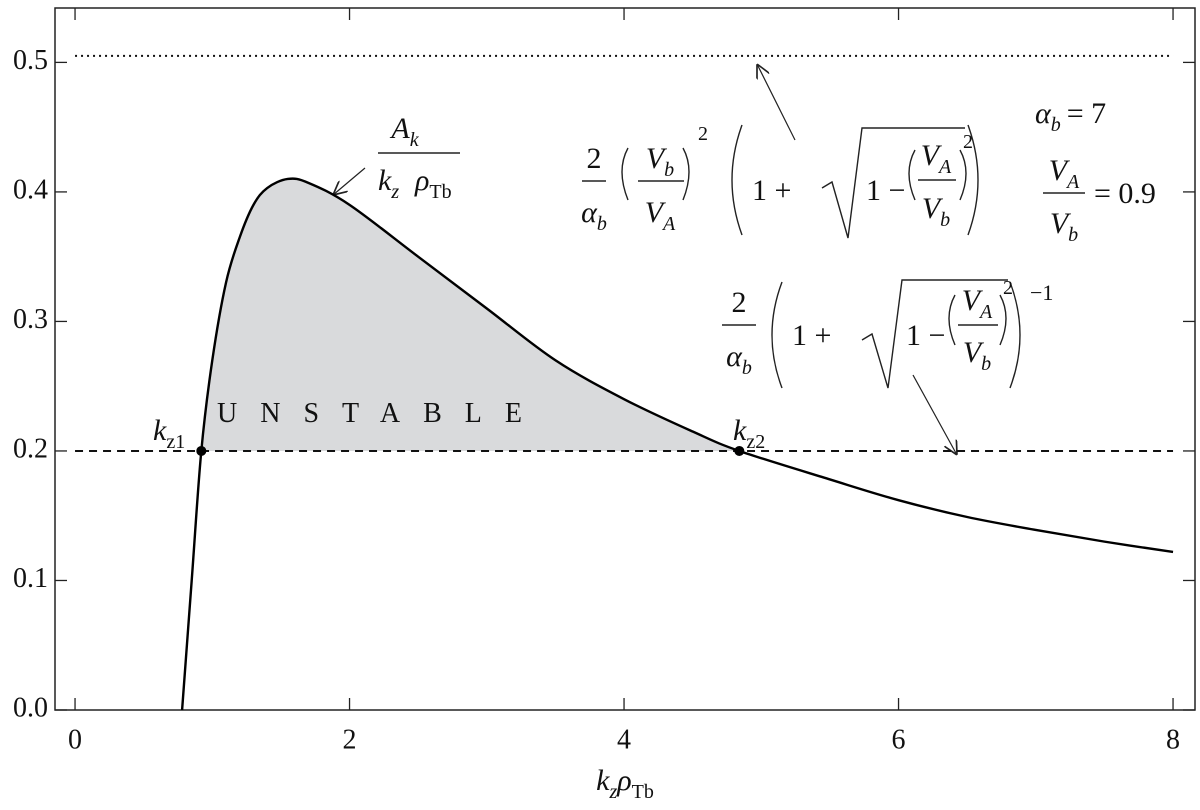  Describe the element at coordinates (1041, 292) in the screenshot. I see `math-text: −1` at that location.